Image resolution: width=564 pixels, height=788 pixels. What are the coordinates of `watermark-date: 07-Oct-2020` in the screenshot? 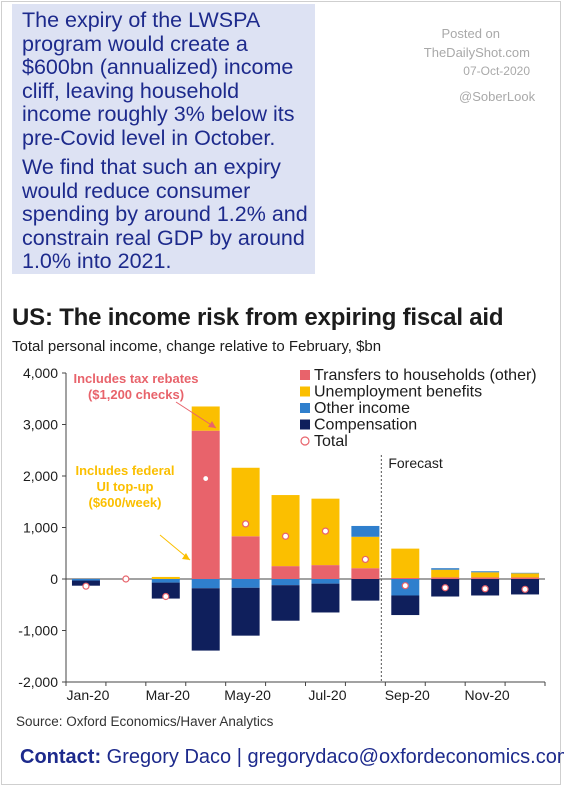 It's located at (496, 71).